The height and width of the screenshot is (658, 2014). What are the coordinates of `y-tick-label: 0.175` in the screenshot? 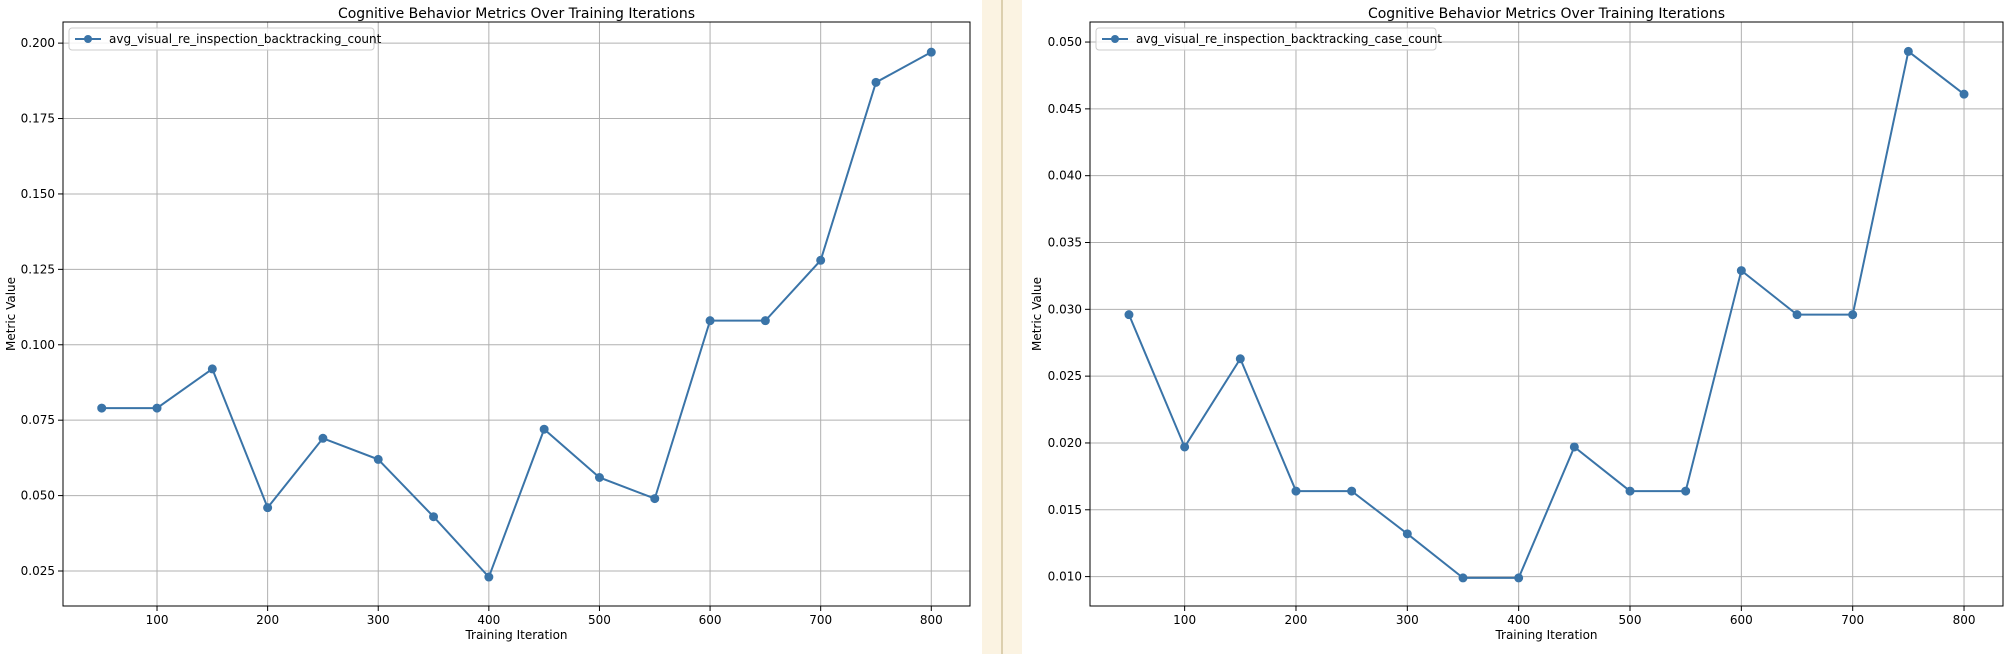 It's located at (38, 119).